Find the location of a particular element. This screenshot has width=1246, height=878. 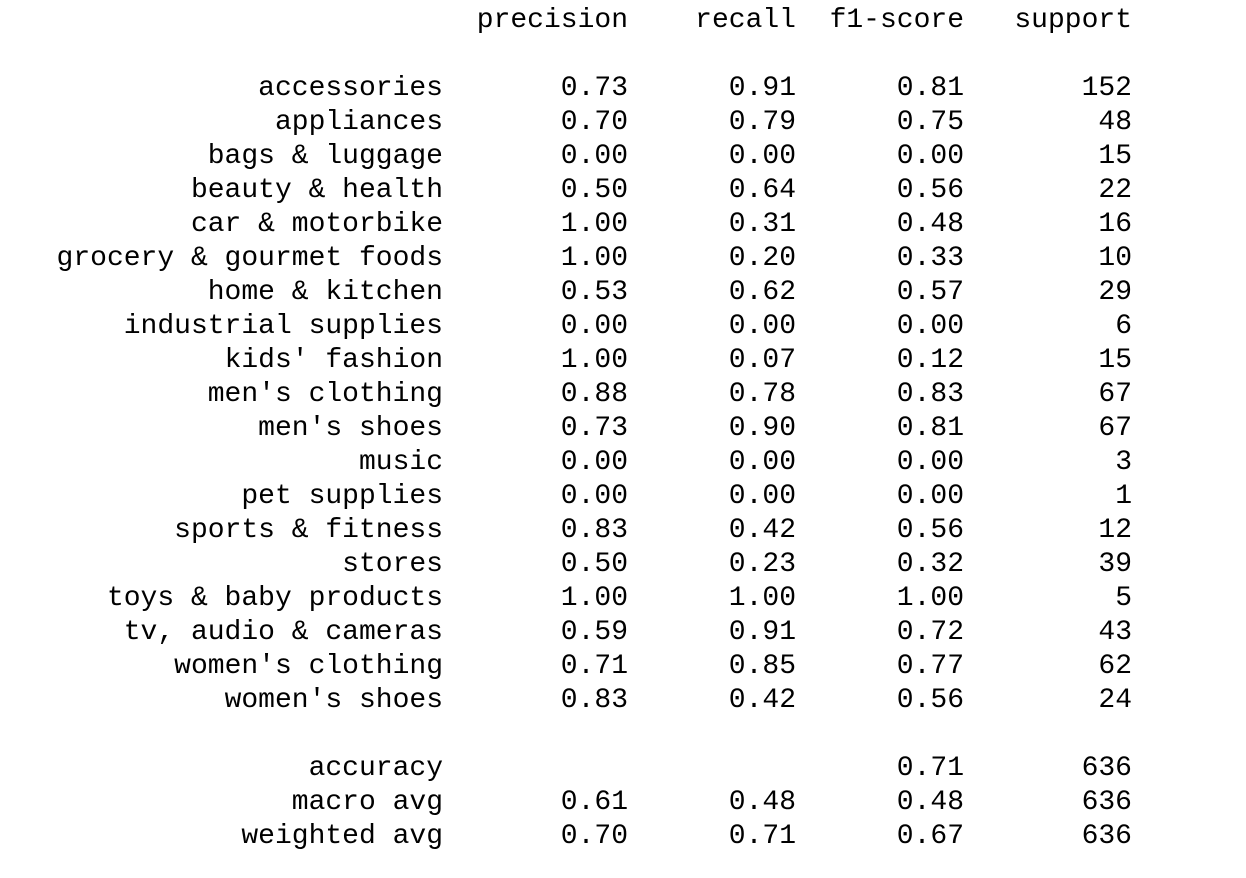

table-row: pet supplies 0.00 0.00 0.00 1 is located at coordinates (623, 497).